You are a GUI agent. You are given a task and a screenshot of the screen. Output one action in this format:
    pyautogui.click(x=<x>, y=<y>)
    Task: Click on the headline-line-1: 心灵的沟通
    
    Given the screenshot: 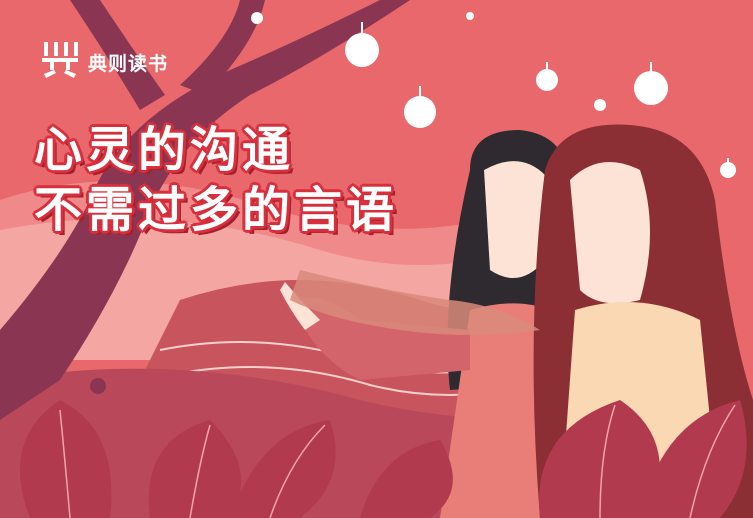 What is the action you would take?
    pyautogui.click(x=164, y=150)
    